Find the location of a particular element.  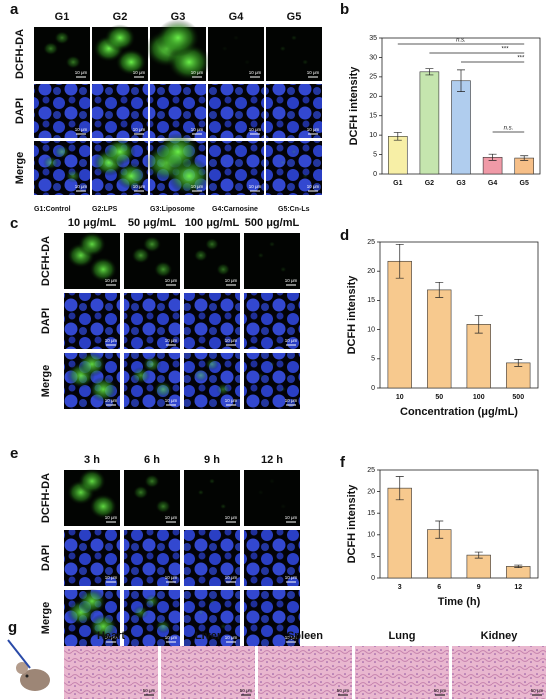

group-legend: G1:Control is located at coordinates (52, 209).